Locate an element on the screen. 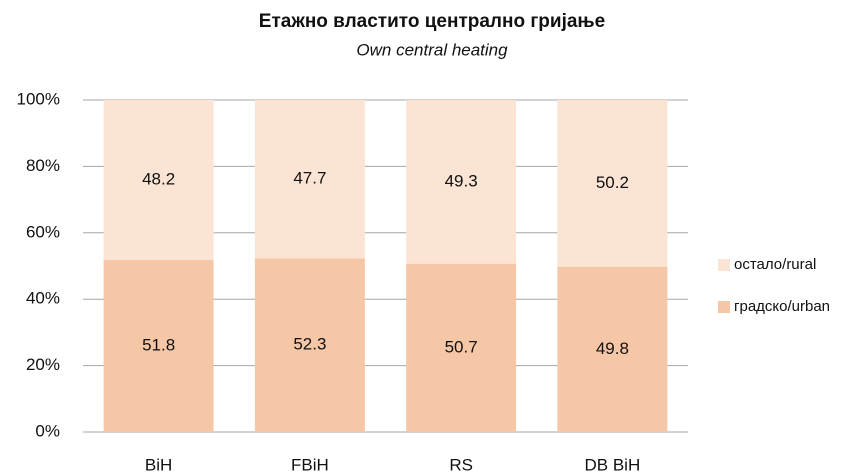 The width and height of the screenshot is (864, 475). data-label: 48.2 is located at coordinates (158, 178).